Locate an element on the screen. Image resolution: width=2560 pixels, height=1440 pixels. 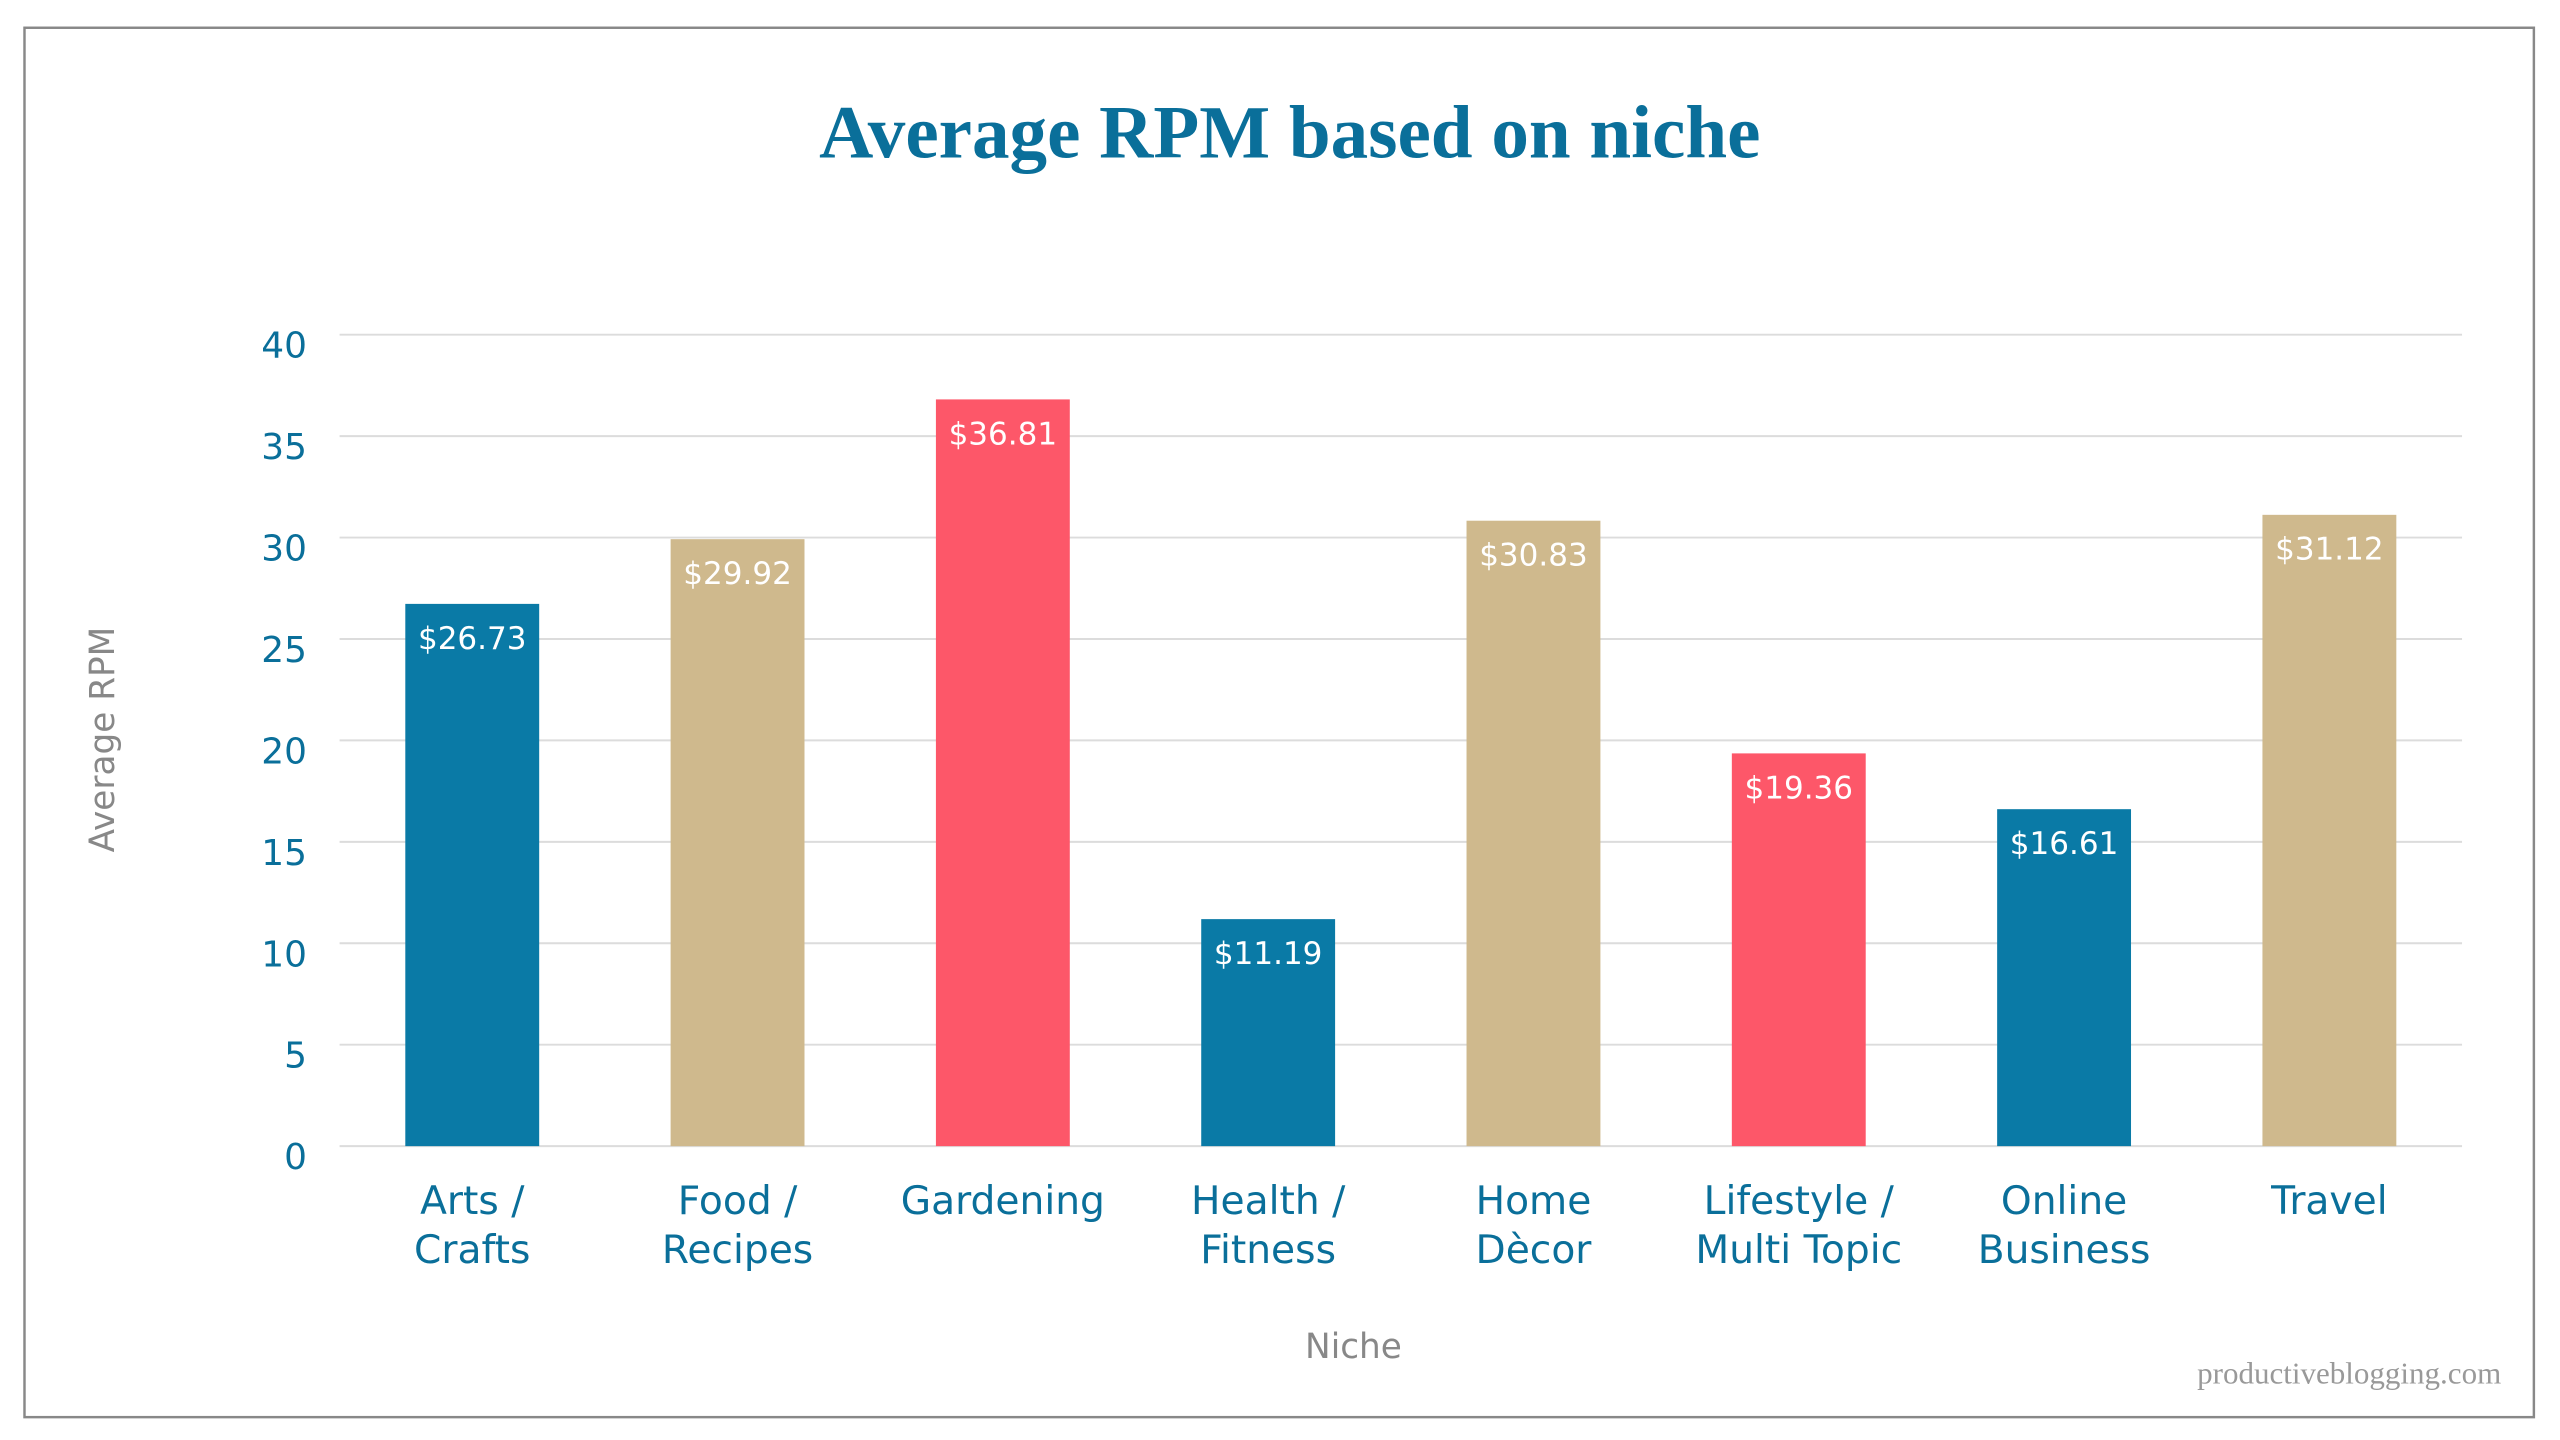
y-tick-label: 20 is located at coordinates (284, 751).